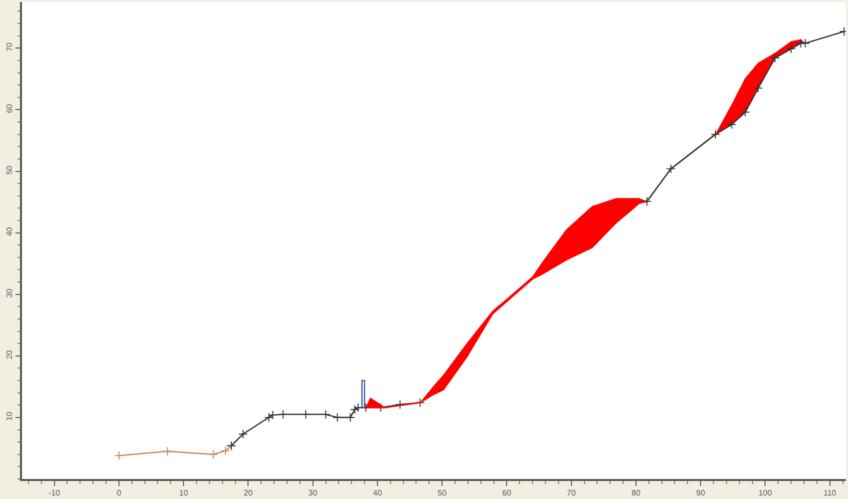  What do you see at coordinates (9, 47) in the screenshot?
I see `y-tick-label: 70` at bounding box center [9, 47].